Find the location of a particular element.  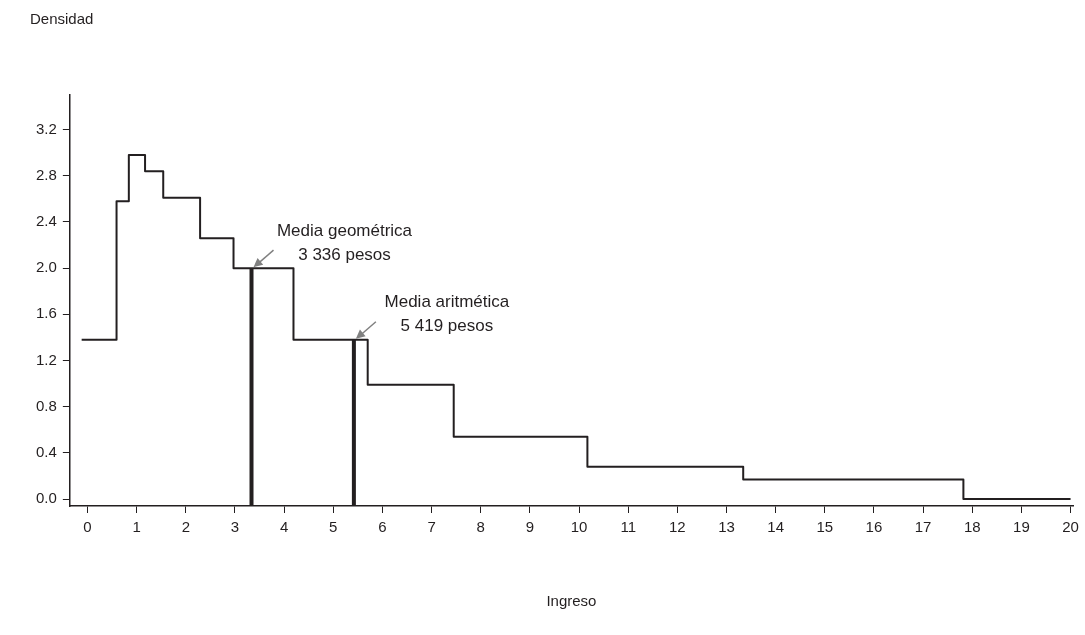

x-tick-label: 4 is located at coordinates (284, 527).